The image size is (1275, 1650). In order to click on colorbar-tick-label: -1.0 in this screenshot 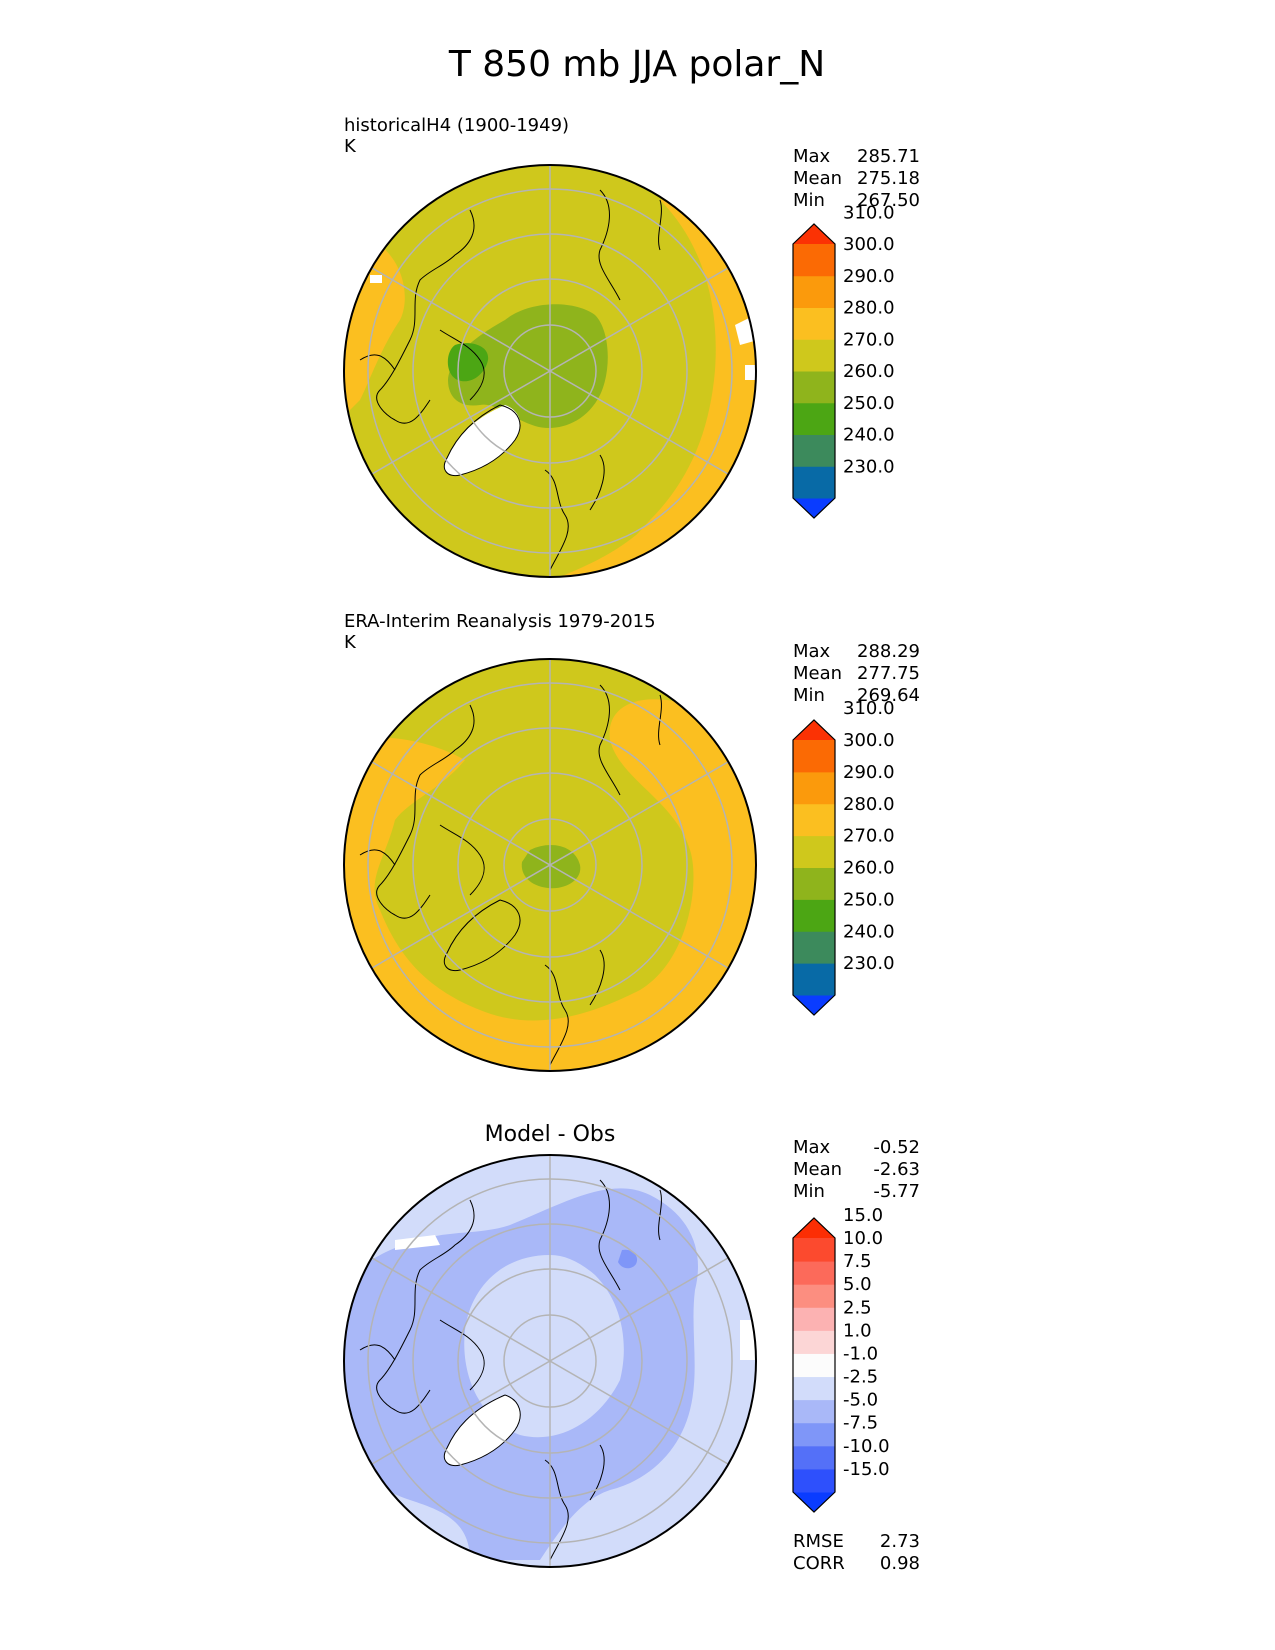, I will do `click(860, 1353)`.